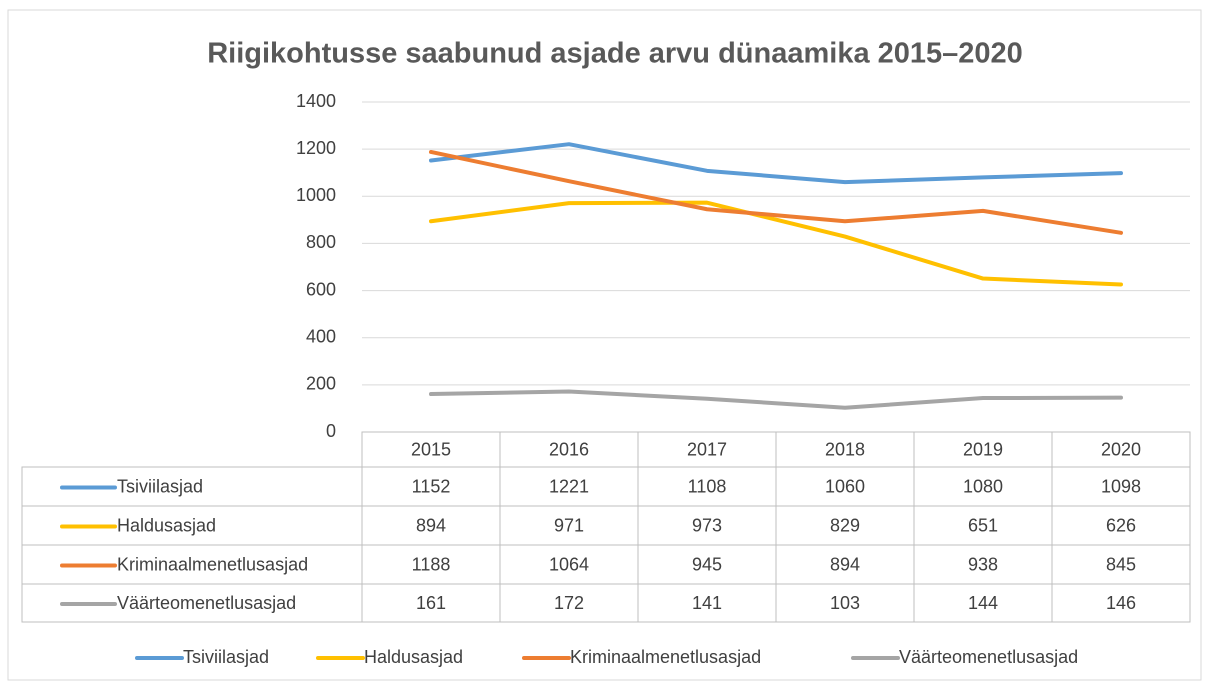  I want to click on table-row-label: Tsiviilasjad, so click(160, 486).